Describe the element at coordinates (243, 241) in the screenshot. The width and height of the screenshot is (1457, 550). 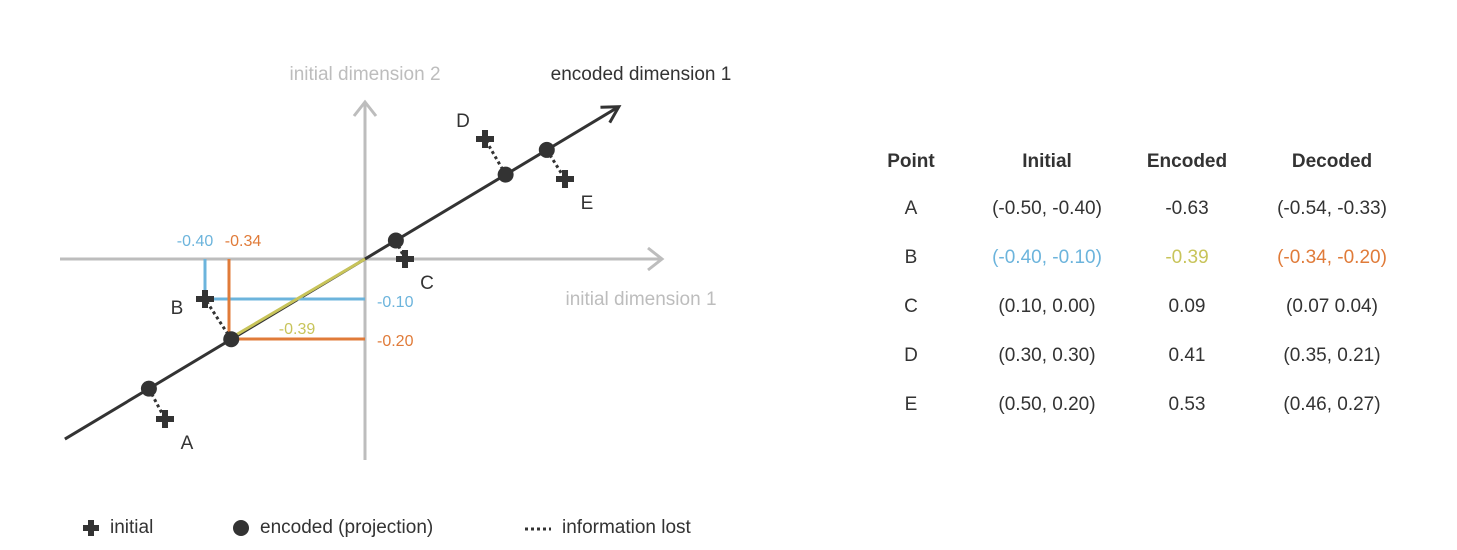
I see `annotation-b-decoded-x: -0.34` at that location.